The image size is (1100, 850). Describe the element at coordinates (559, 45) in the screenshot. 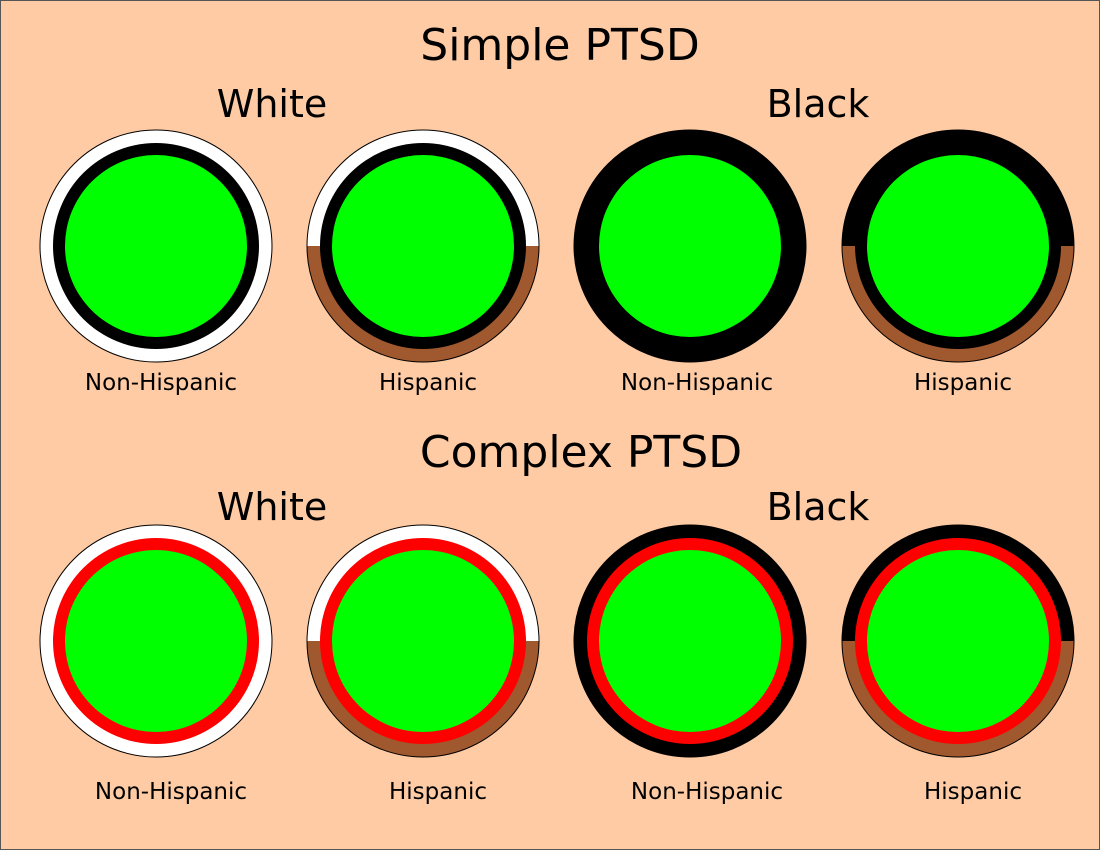

I see `panel-title-simple-ptsd: Simple PTSD` at that location.